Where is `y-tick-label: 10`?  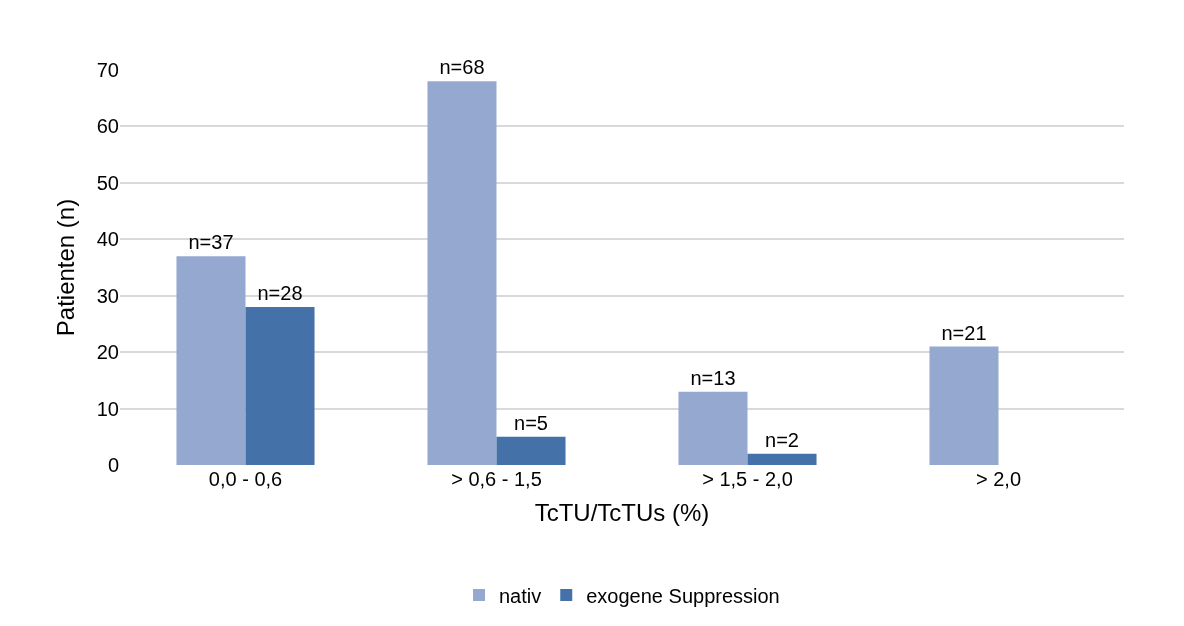 y-tick-label: 10 is located at coordinates (107, 408).